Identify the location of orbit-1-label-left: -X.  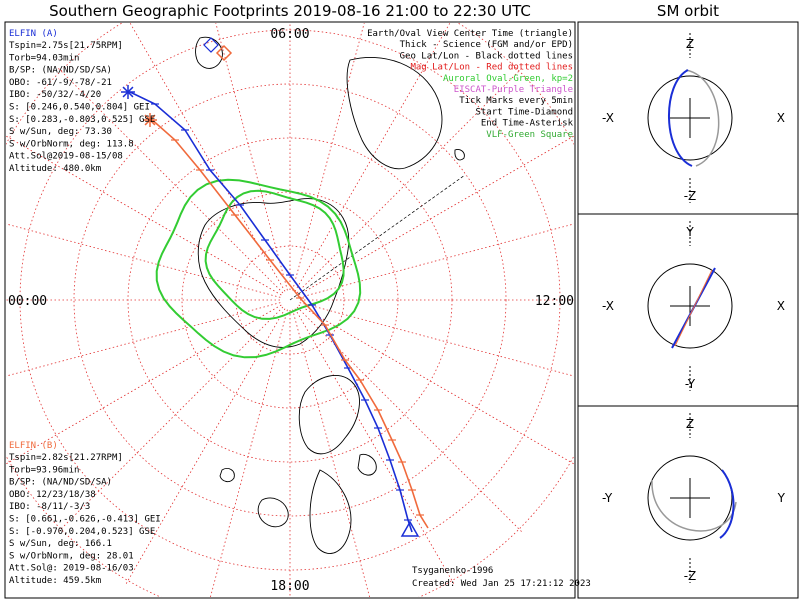
(608, 118).